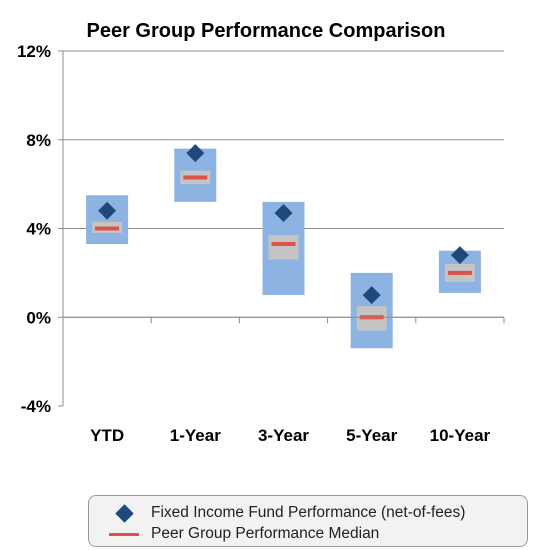 The height and width of the screenshot is (550, 549). What do you see at coordinates (283, 435) in the screenshot?
I see `x-tick-label: 3-Year` at bounding box center [283, 435].